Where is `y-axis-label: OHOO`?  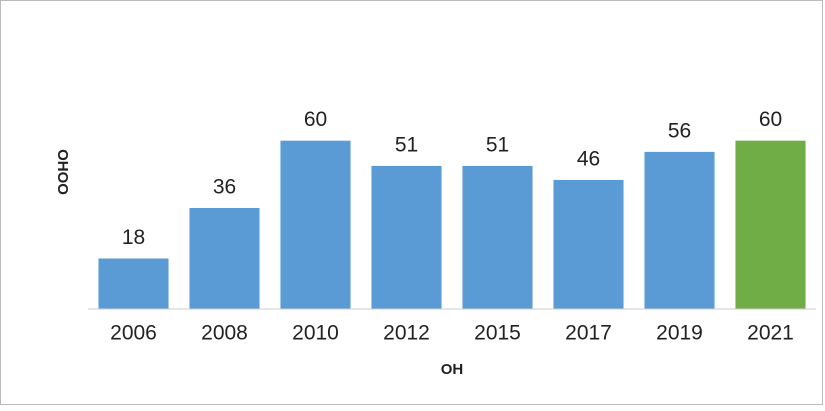
y-axis-label: OHOO is located at coordinates (62, 172).